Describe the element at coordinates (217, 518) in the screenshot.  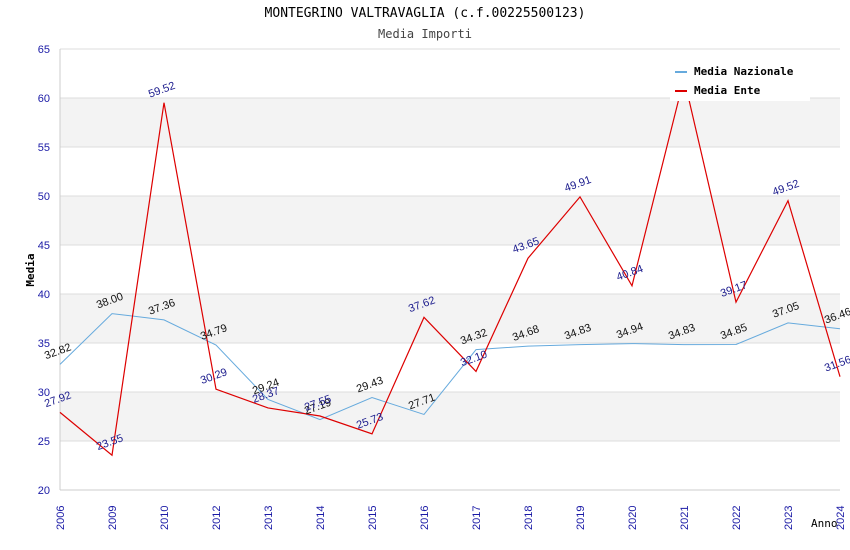
I see `x-tick-label: 2012` at that location.